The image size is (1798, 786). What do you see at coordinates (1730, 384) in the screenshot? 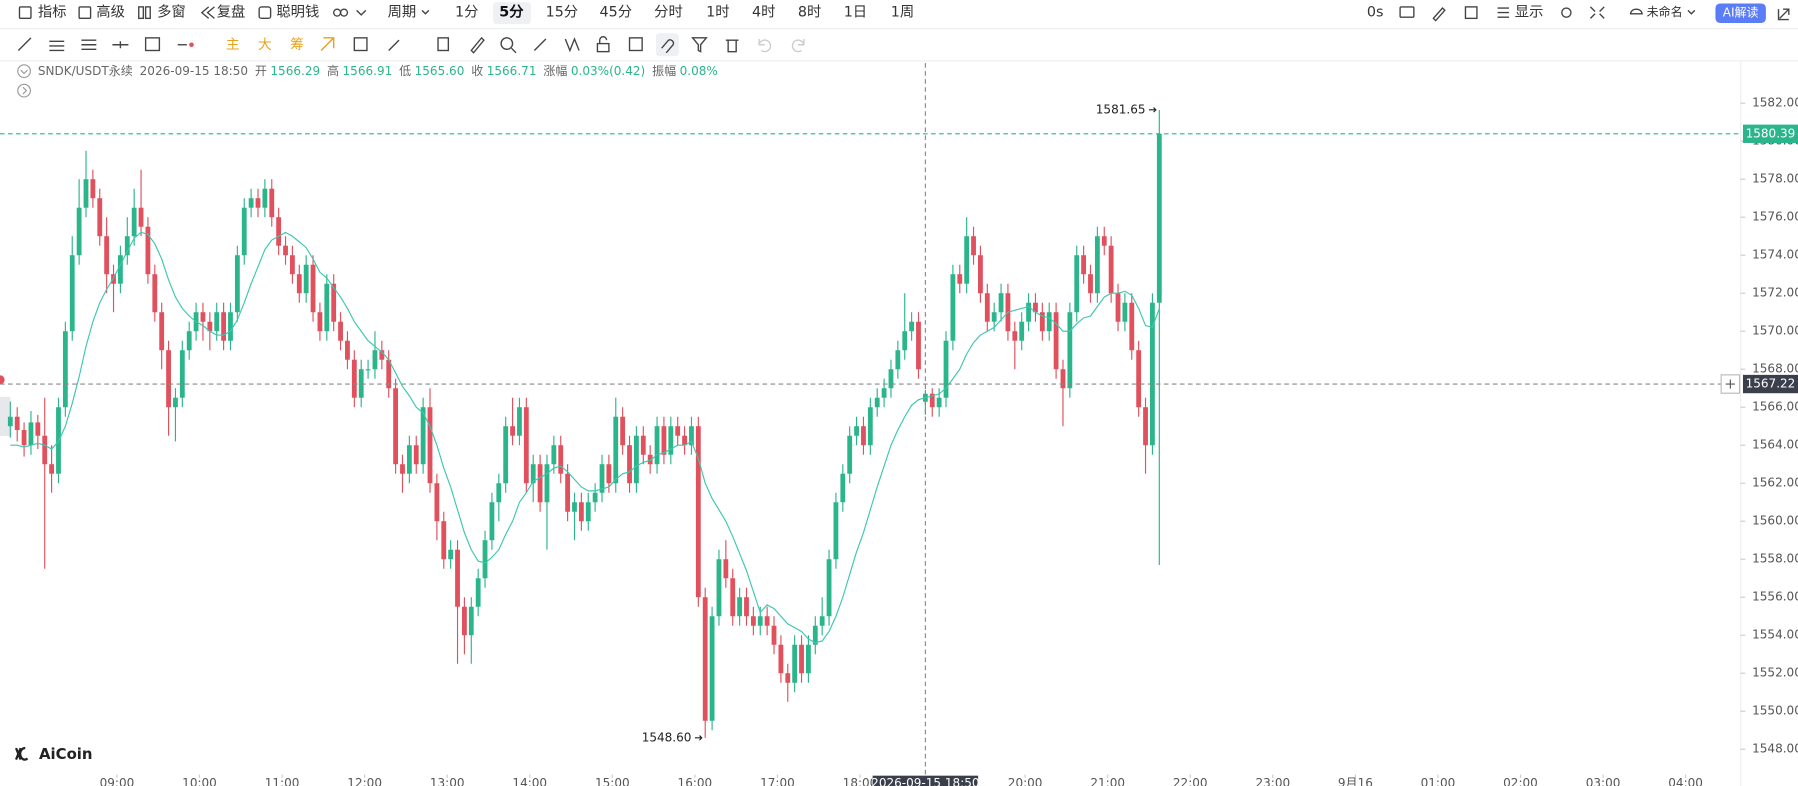
I see `crosshair-plus` at bounding box center [1730, 384].